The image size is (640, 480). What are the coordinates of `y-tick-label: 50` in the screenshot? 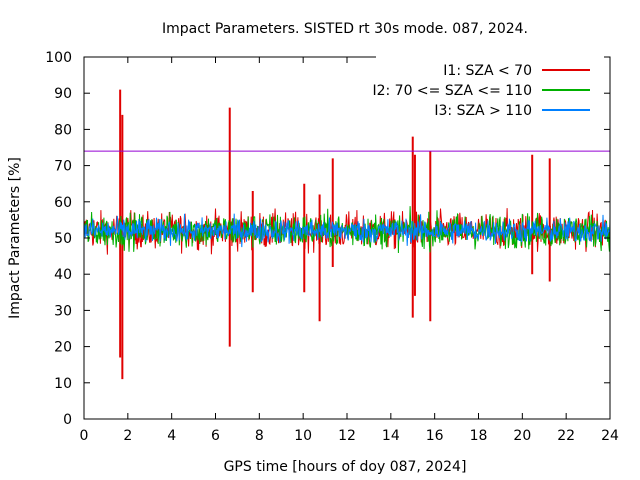 It's located at (63, 239).